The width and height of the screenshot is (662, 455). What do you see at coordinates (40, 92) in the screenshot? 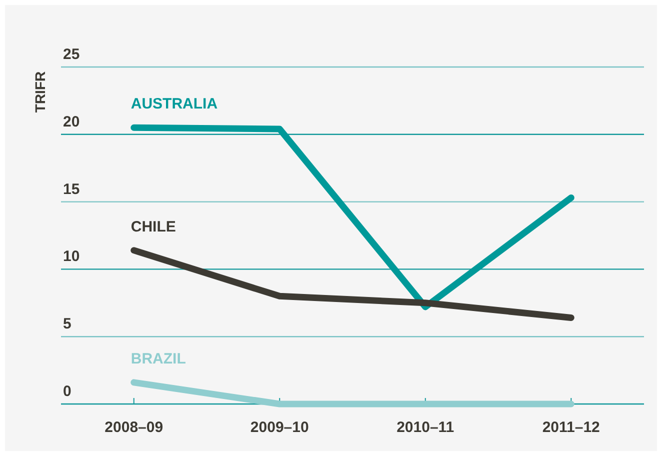
I see `y-axis-title: TRIFR` at bounding box center [40, 92].